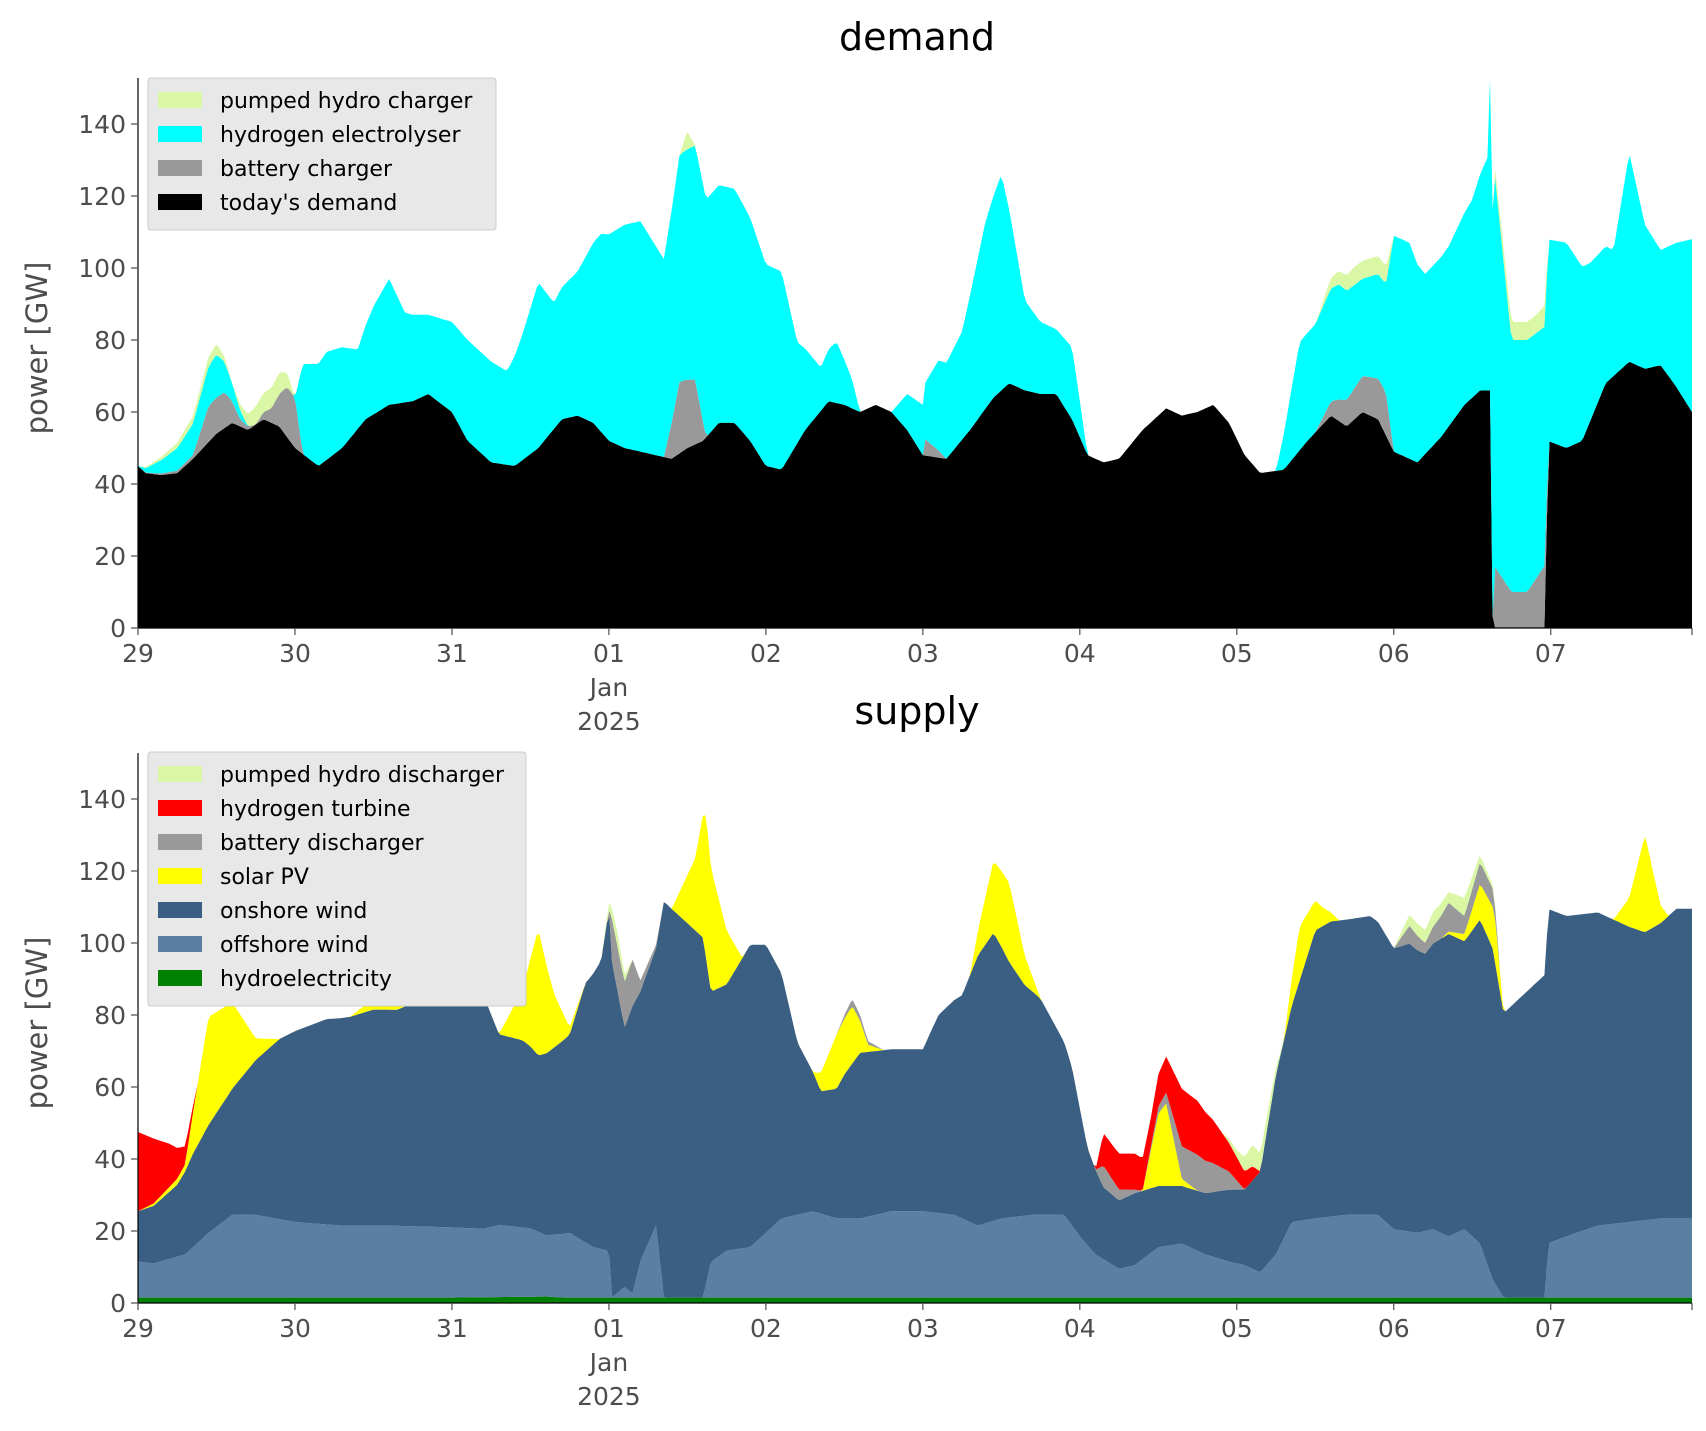 Image resolution: width=1706 pixels, height=1431 pixels. What do you see at coordinates (308, 203) in the screenshot?
I see `legend-label: today's demand` at bounding box center [308, 203].